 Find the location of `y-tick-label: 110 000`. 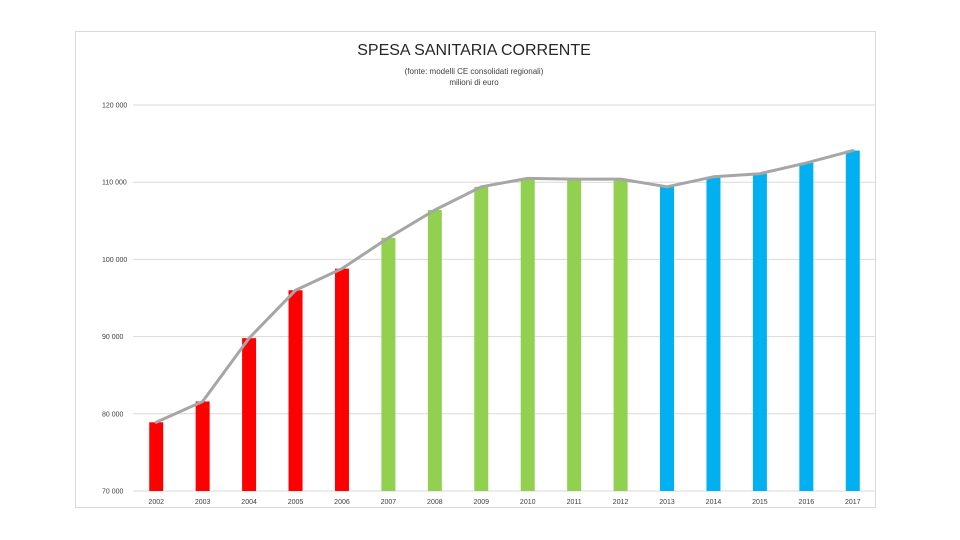

y-tick-label: 110 000 is located at coordinates (114, 183).